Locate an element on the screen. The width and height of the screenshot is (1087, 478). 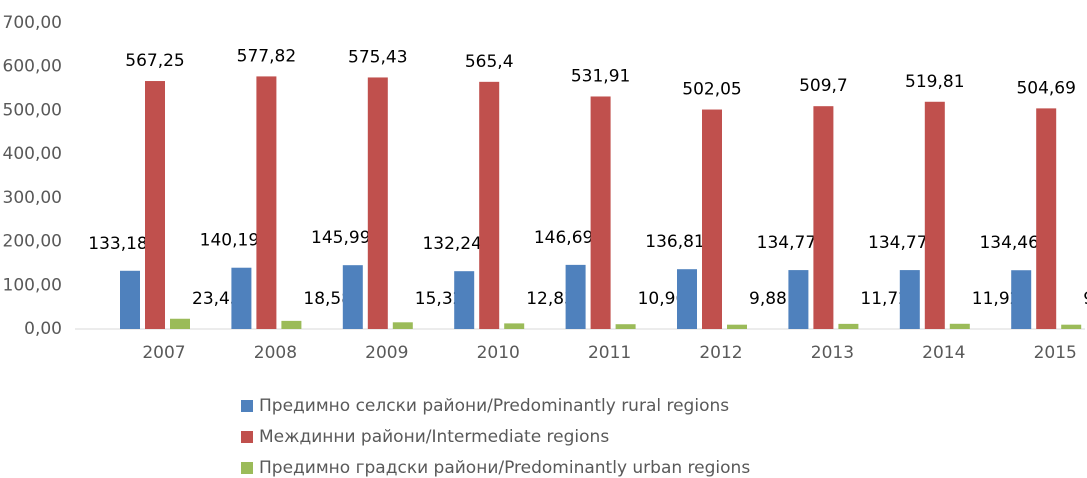
data-label: 10,96 is located at coordinates (662, 299).